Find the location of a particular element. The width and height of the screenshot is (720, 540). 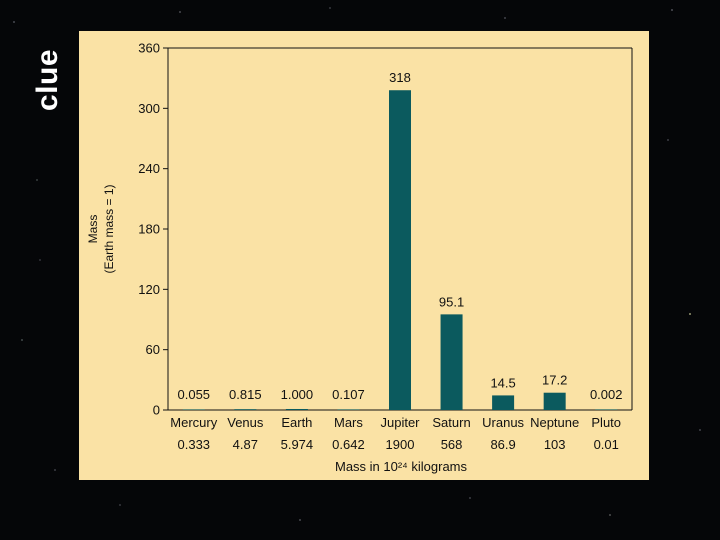

mass-kg-labels: 0.333 4.87 5.974 0.642 1900 568 86.9 103 0.01 is located at coordinates (398, 444).